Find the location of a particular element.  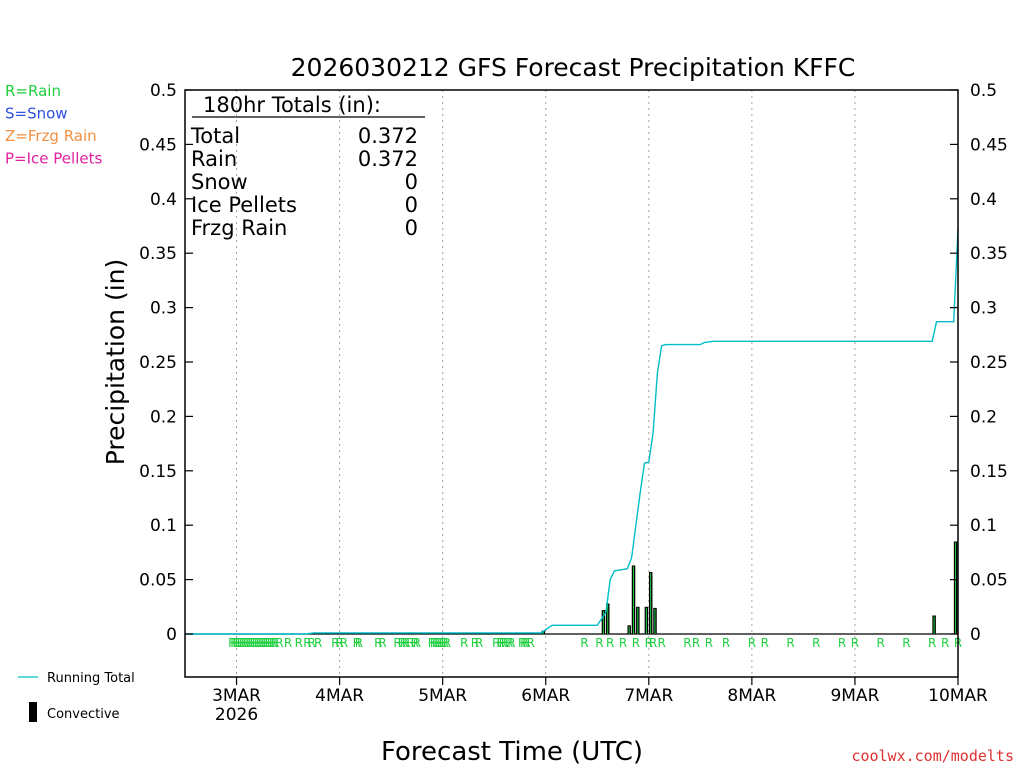

y-tick-label-right: 0.15 is located at coordinates (989, 472).